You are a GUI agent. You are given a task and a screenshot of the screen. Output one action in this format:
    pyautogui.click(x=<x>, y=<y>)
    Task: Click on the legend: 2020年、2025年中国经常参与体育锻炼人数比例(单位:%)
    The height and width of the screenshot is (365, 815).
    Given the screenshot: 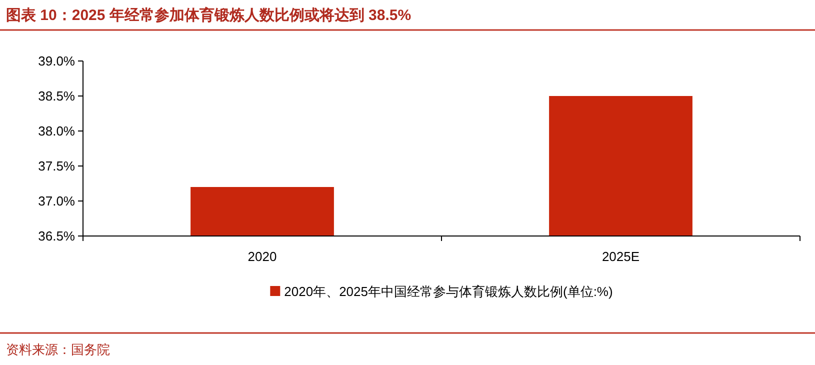 What is the action you would take?
    pyautogui.click(x=441, y=291)
    